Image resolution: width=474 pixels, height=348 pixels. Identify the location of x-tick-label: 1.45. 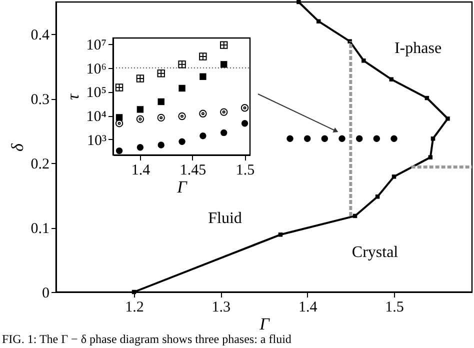
(193, 170).